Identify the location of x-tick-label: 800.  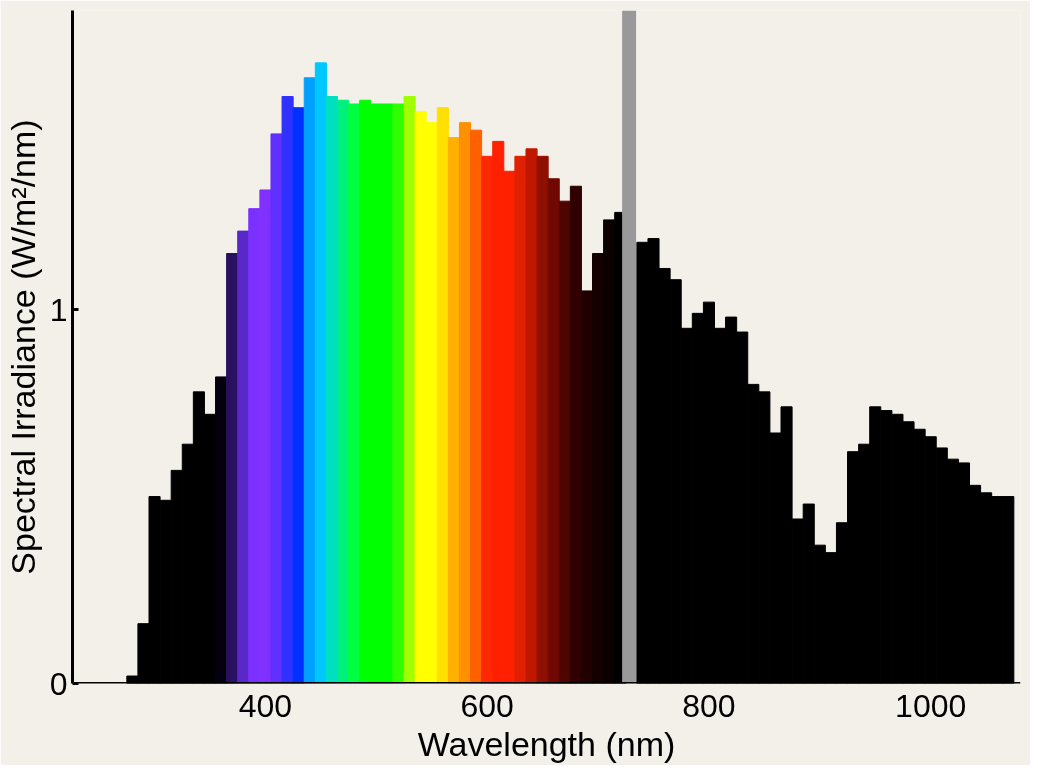
(709, 705).